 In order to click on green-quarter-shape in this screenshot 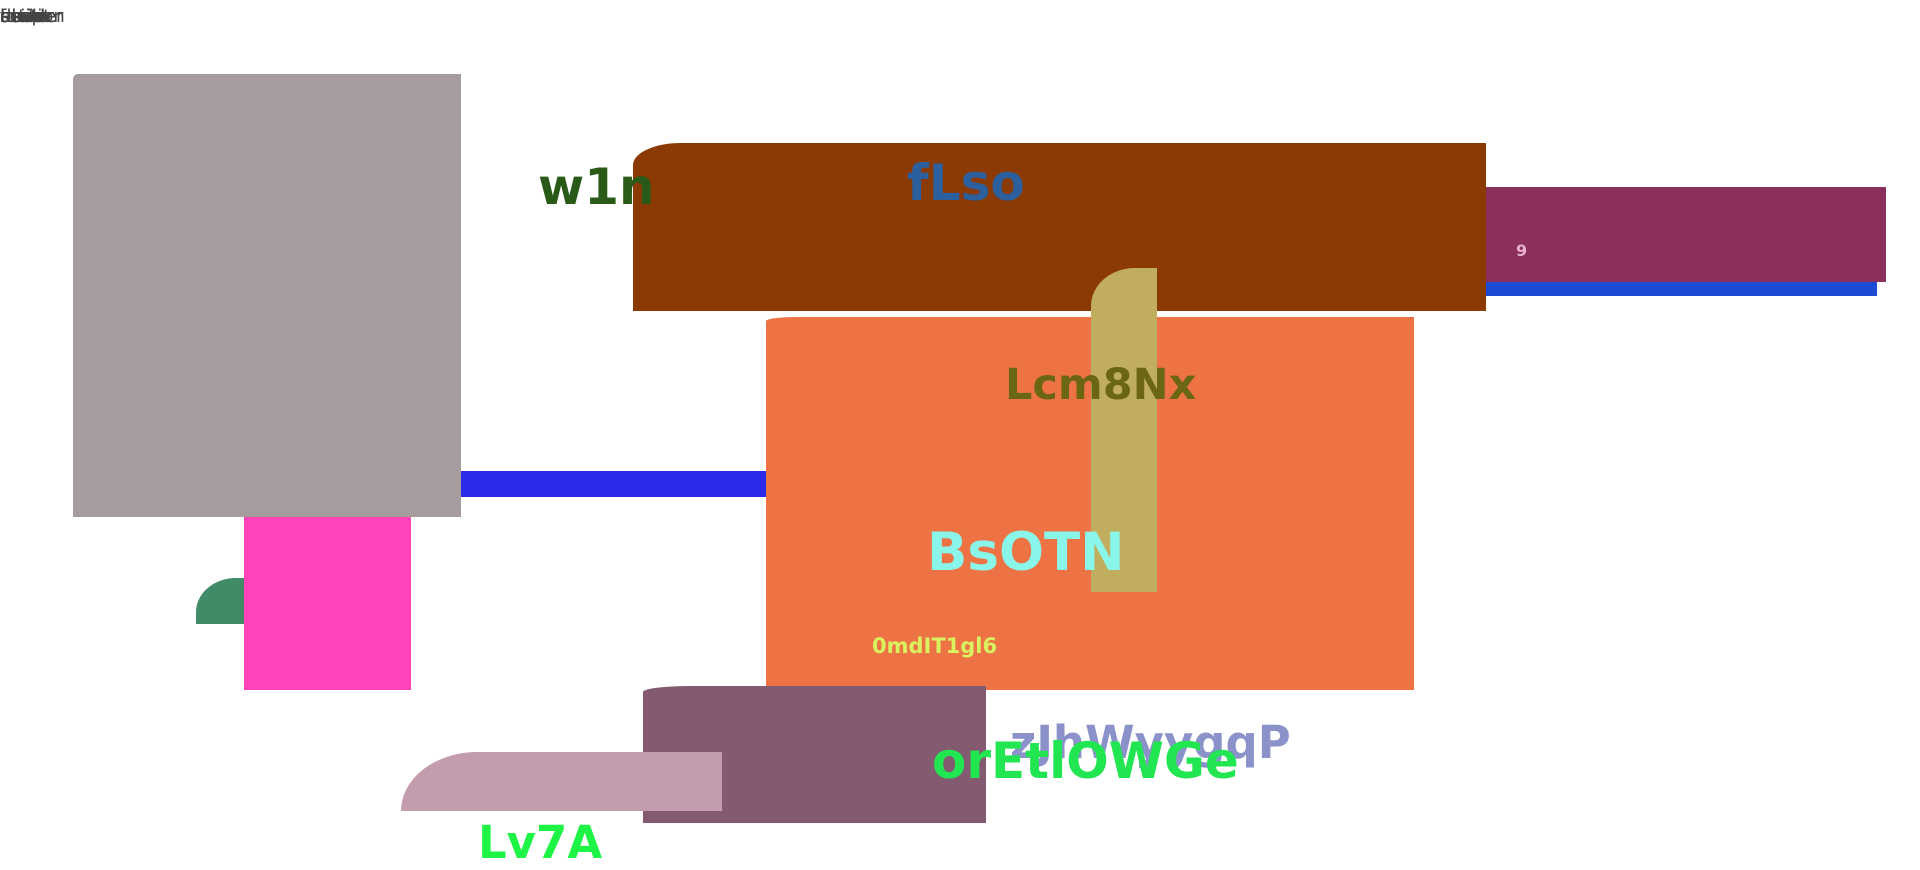, I will do `click(221, 601)`.